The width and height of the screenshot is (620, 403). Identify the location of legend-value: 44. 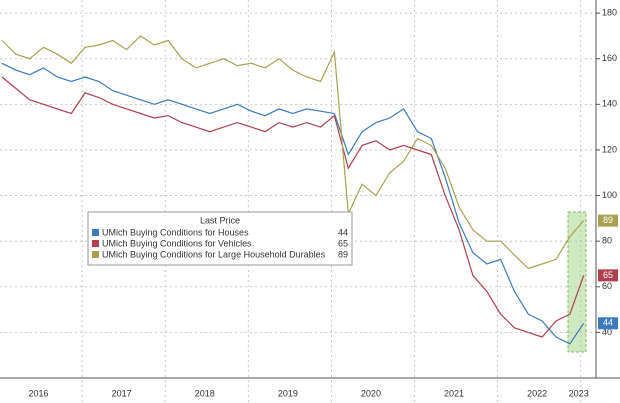
(343, 232).